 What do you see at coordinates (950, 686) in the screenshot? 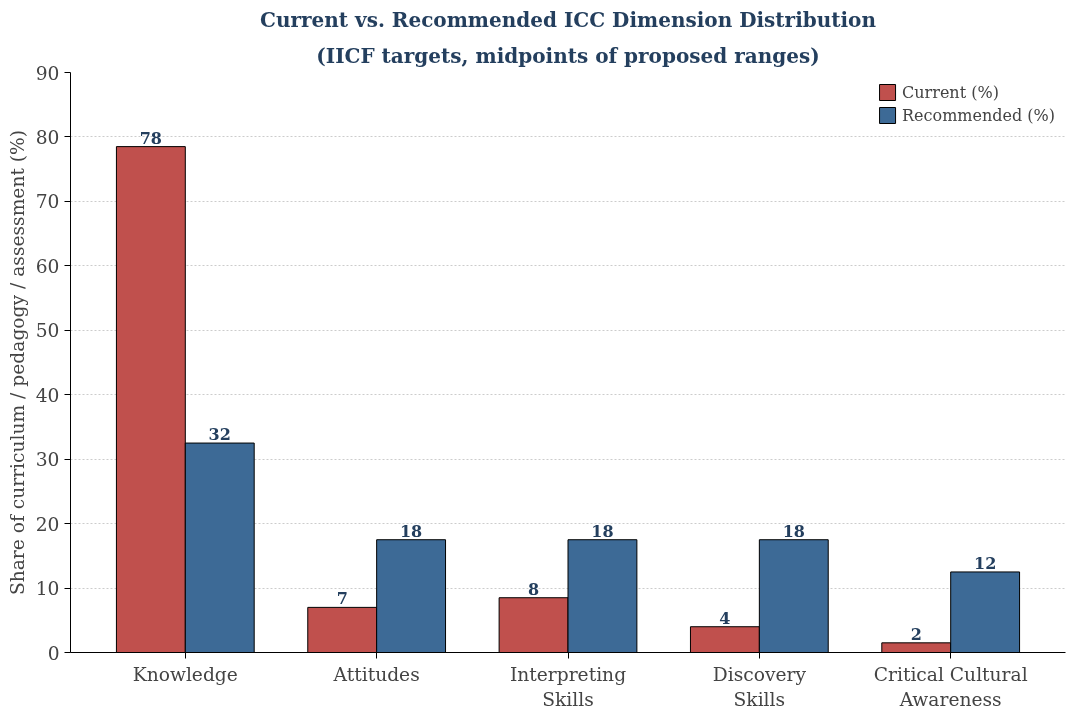
I see `x-tick-label: Critical Cultural Awareness` at bounding box center [950, 686].